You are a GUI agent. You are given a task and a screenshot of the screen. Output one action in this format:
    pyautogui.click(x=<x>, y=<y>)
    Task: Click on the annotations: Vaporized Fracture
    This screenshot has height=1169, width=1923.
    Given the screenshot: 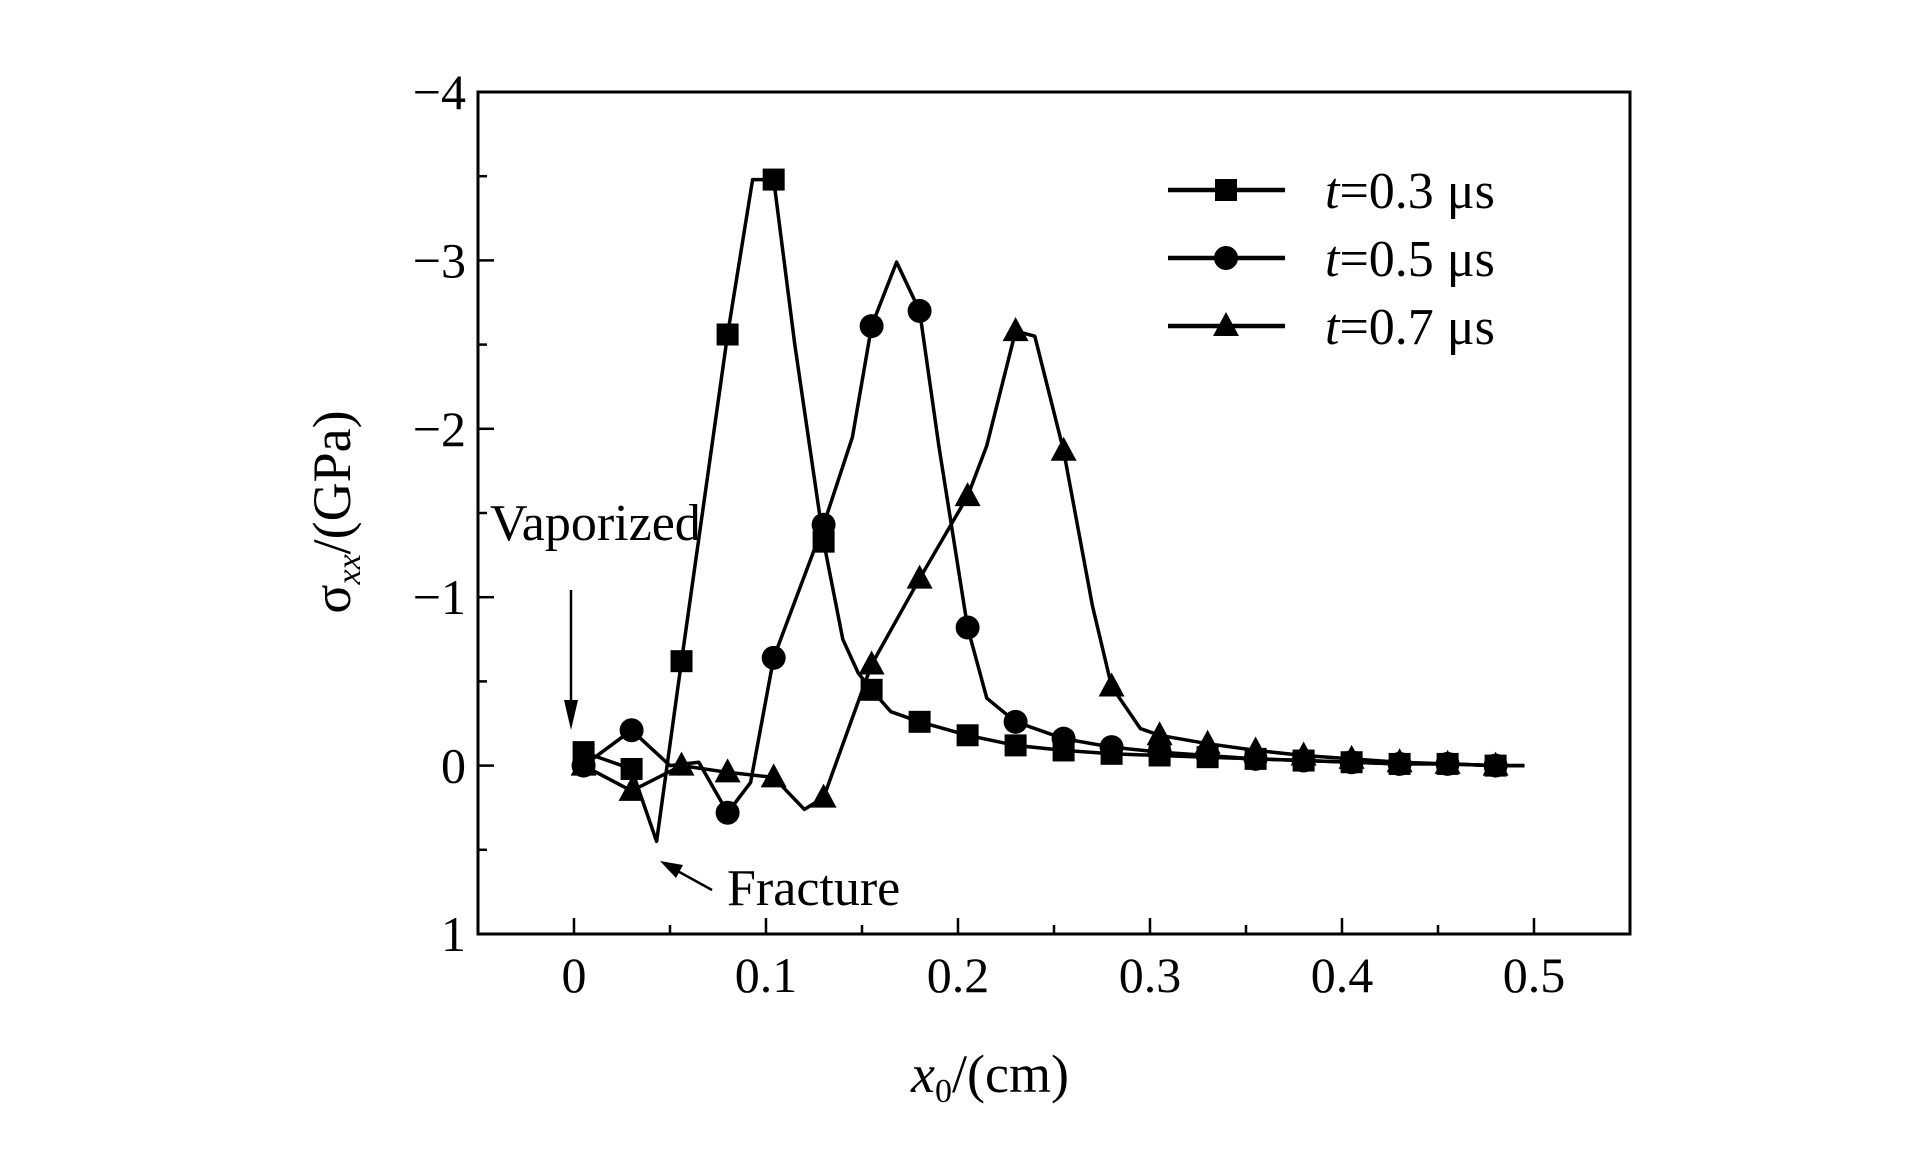 What is the action you would take?
    pyautogui.click(x=695, y=706)
    